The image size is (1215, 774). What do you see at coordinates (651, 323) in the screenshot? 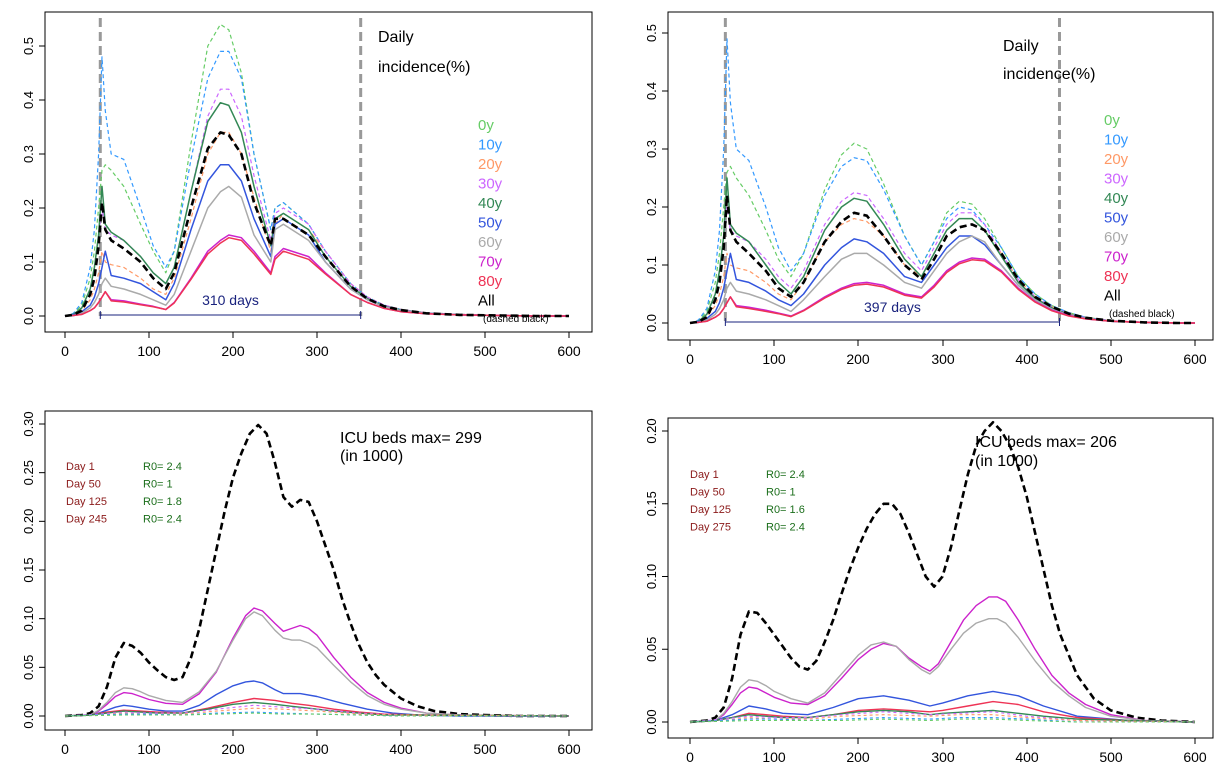
I see `y-tick-label: 0.0` at bounding box center [651, 323].